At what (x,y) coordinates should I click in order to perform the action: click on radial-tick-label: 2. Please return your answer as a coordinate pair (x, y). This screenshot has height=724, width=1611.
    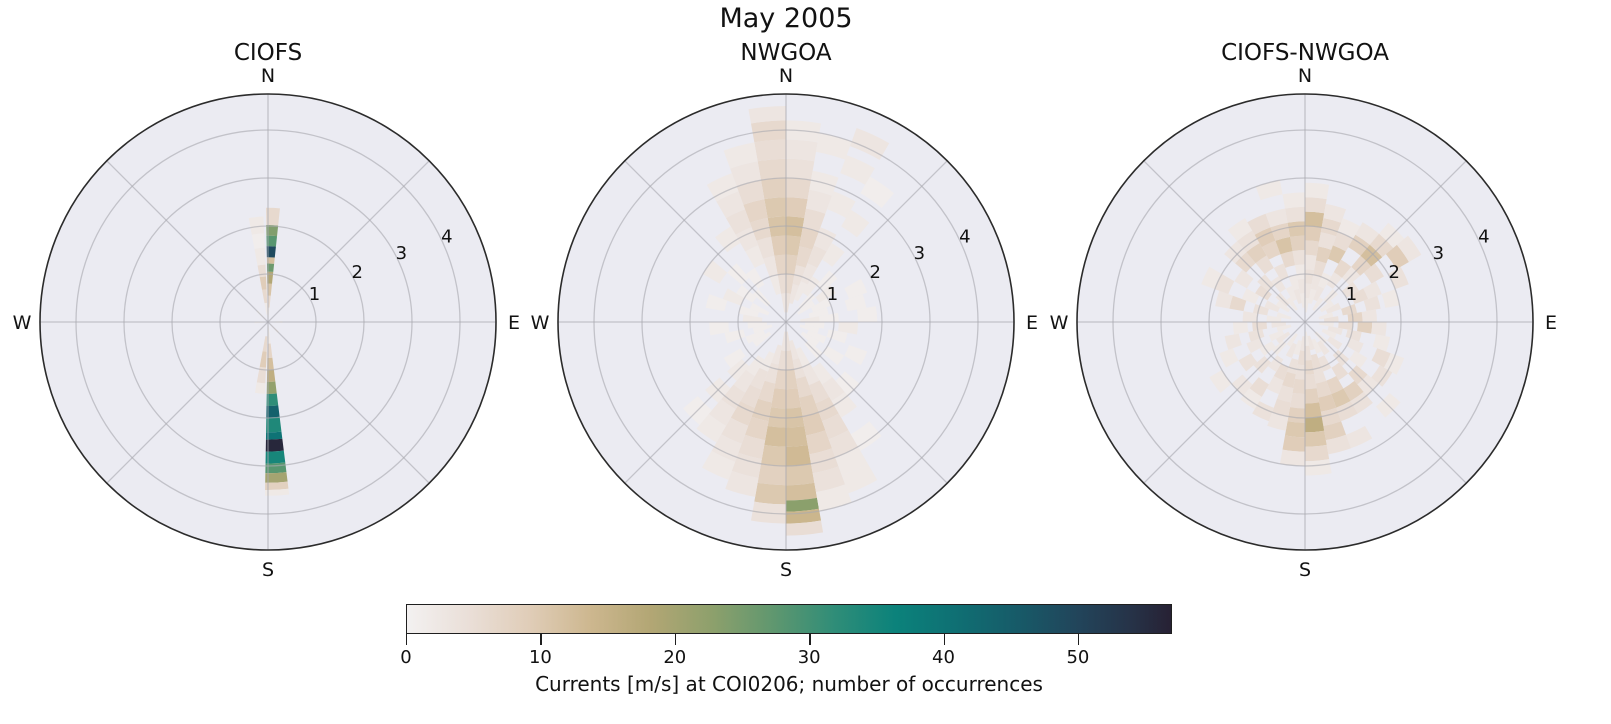
    Looking at the image, I should click on (1393, 272).